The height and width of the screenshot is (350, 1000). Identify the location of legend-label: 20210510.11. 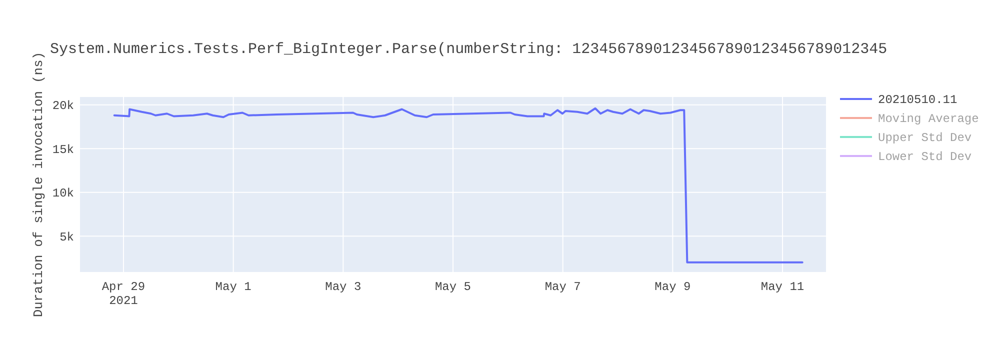
(918, 100).